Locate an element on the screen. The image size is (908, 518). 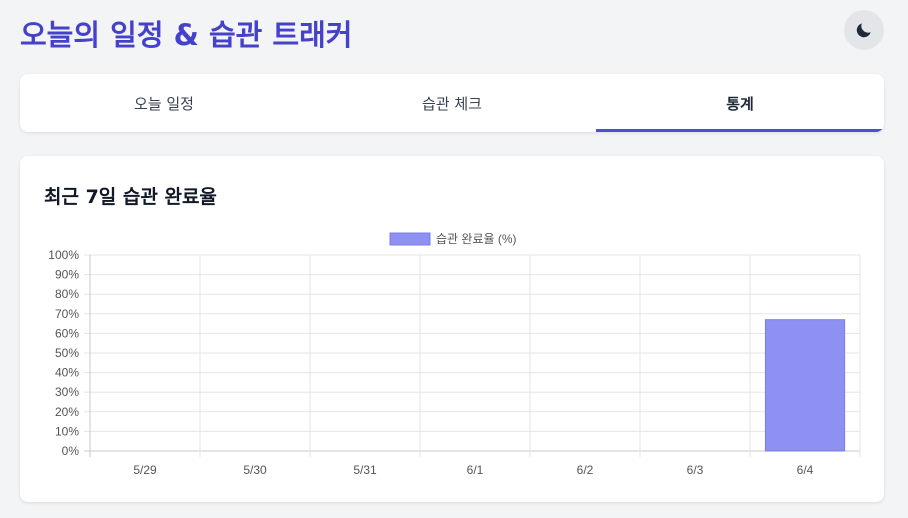
y-tick-label: 40% is located at coordinates (67, 373).